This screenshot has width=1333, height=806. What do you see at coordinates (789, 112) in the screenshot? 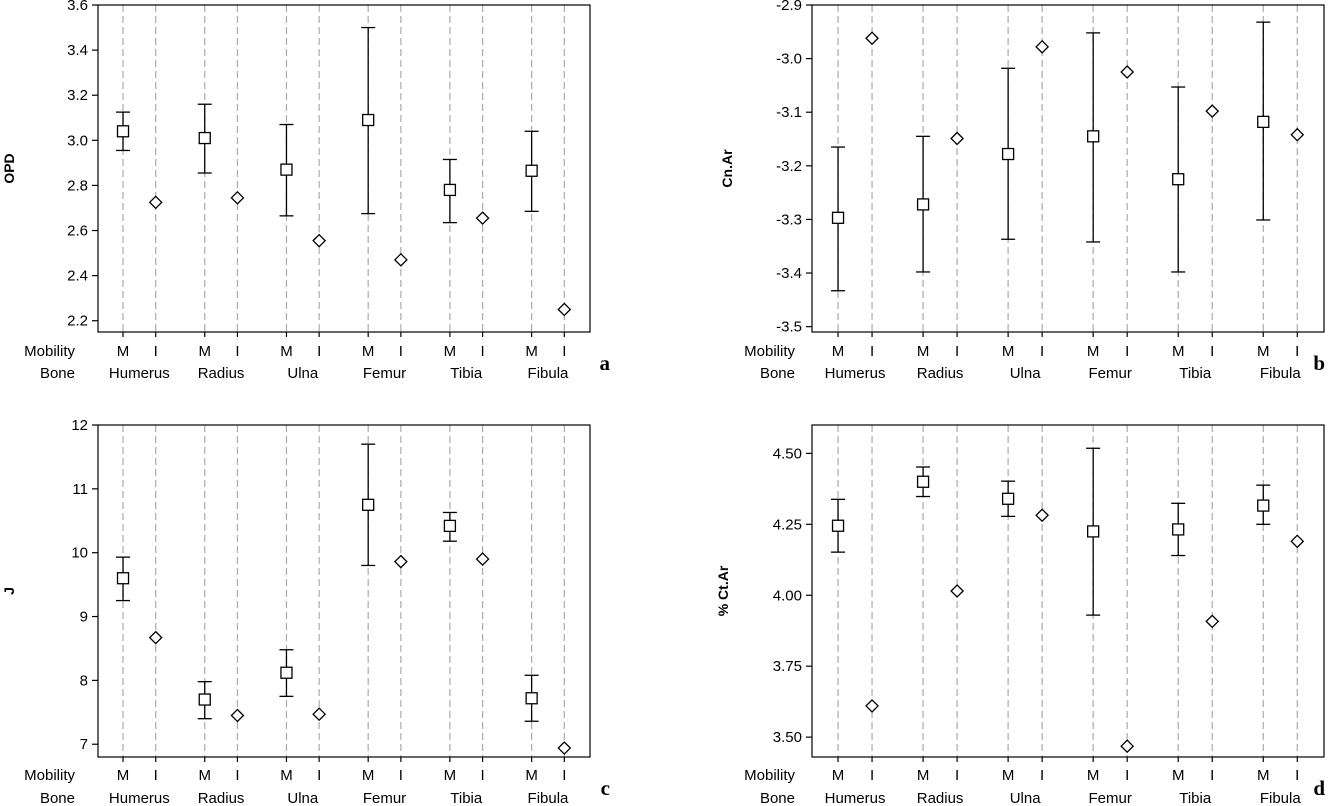
I see `y-tick-label: -3.1` at bounding box center [789, 112].